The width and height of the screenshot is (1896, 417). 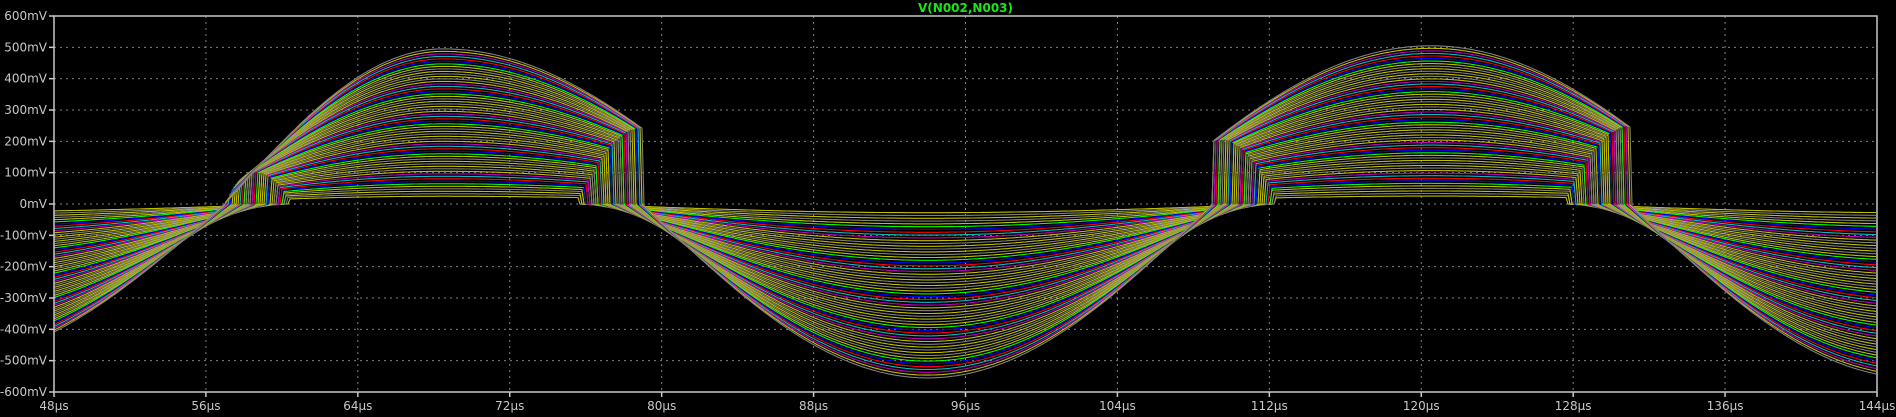 I want to click on y-tick-label: -300mV, so click(x=24, y=298).